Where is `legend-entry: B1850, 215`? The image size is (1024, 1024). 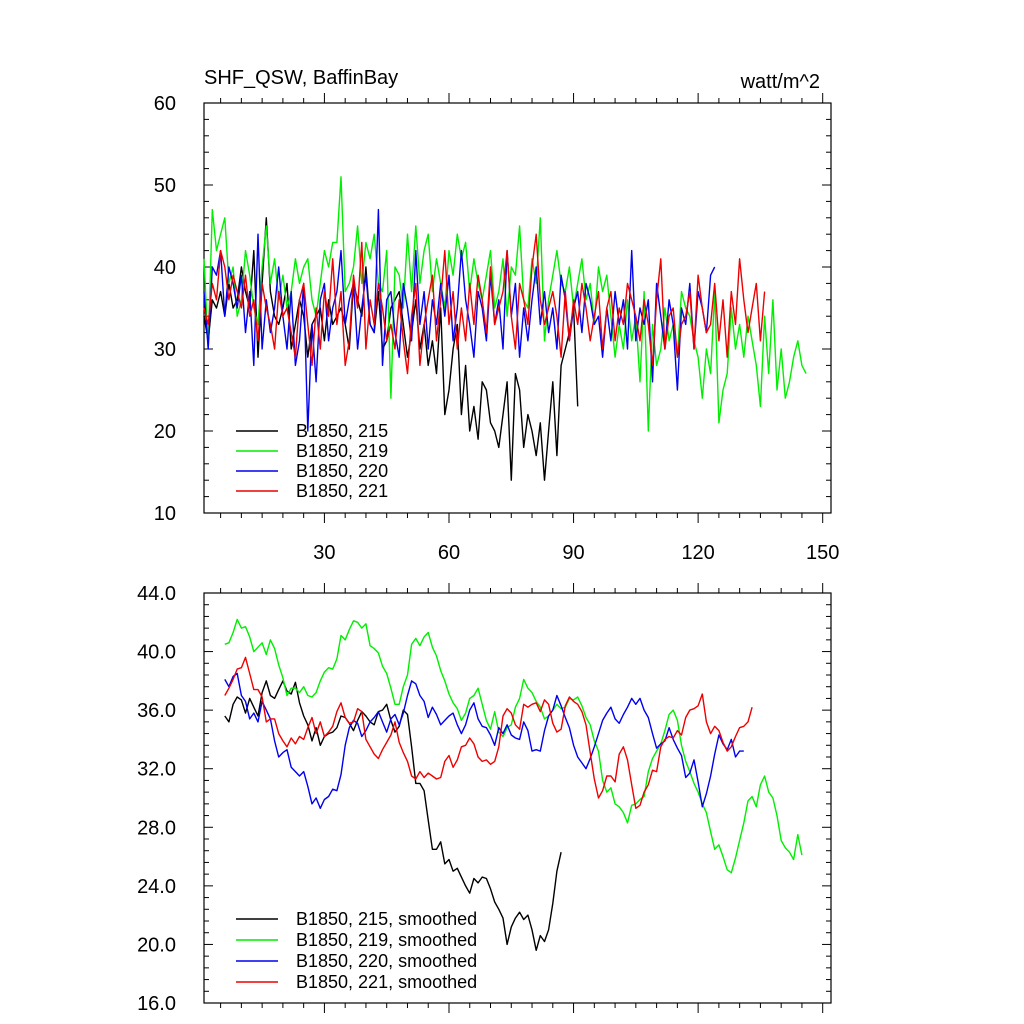 legend-entry: B1850, 215 is located at coordinates (312, 431).